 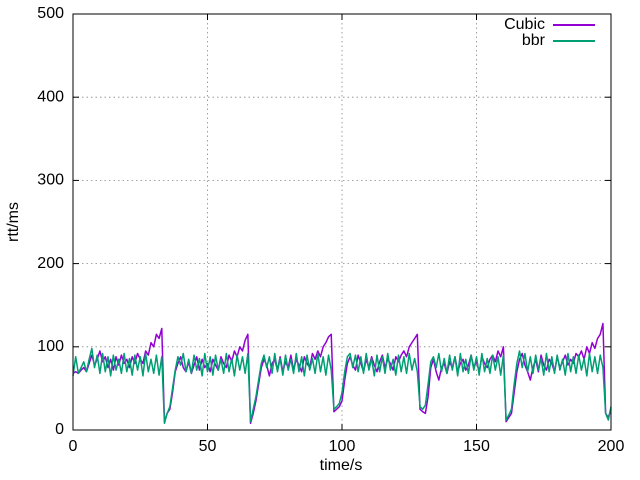 What do you see at coordinates (50, 263) in the screenshot?
I see `y-tick-label: 200` at bounding box center [50, 263].